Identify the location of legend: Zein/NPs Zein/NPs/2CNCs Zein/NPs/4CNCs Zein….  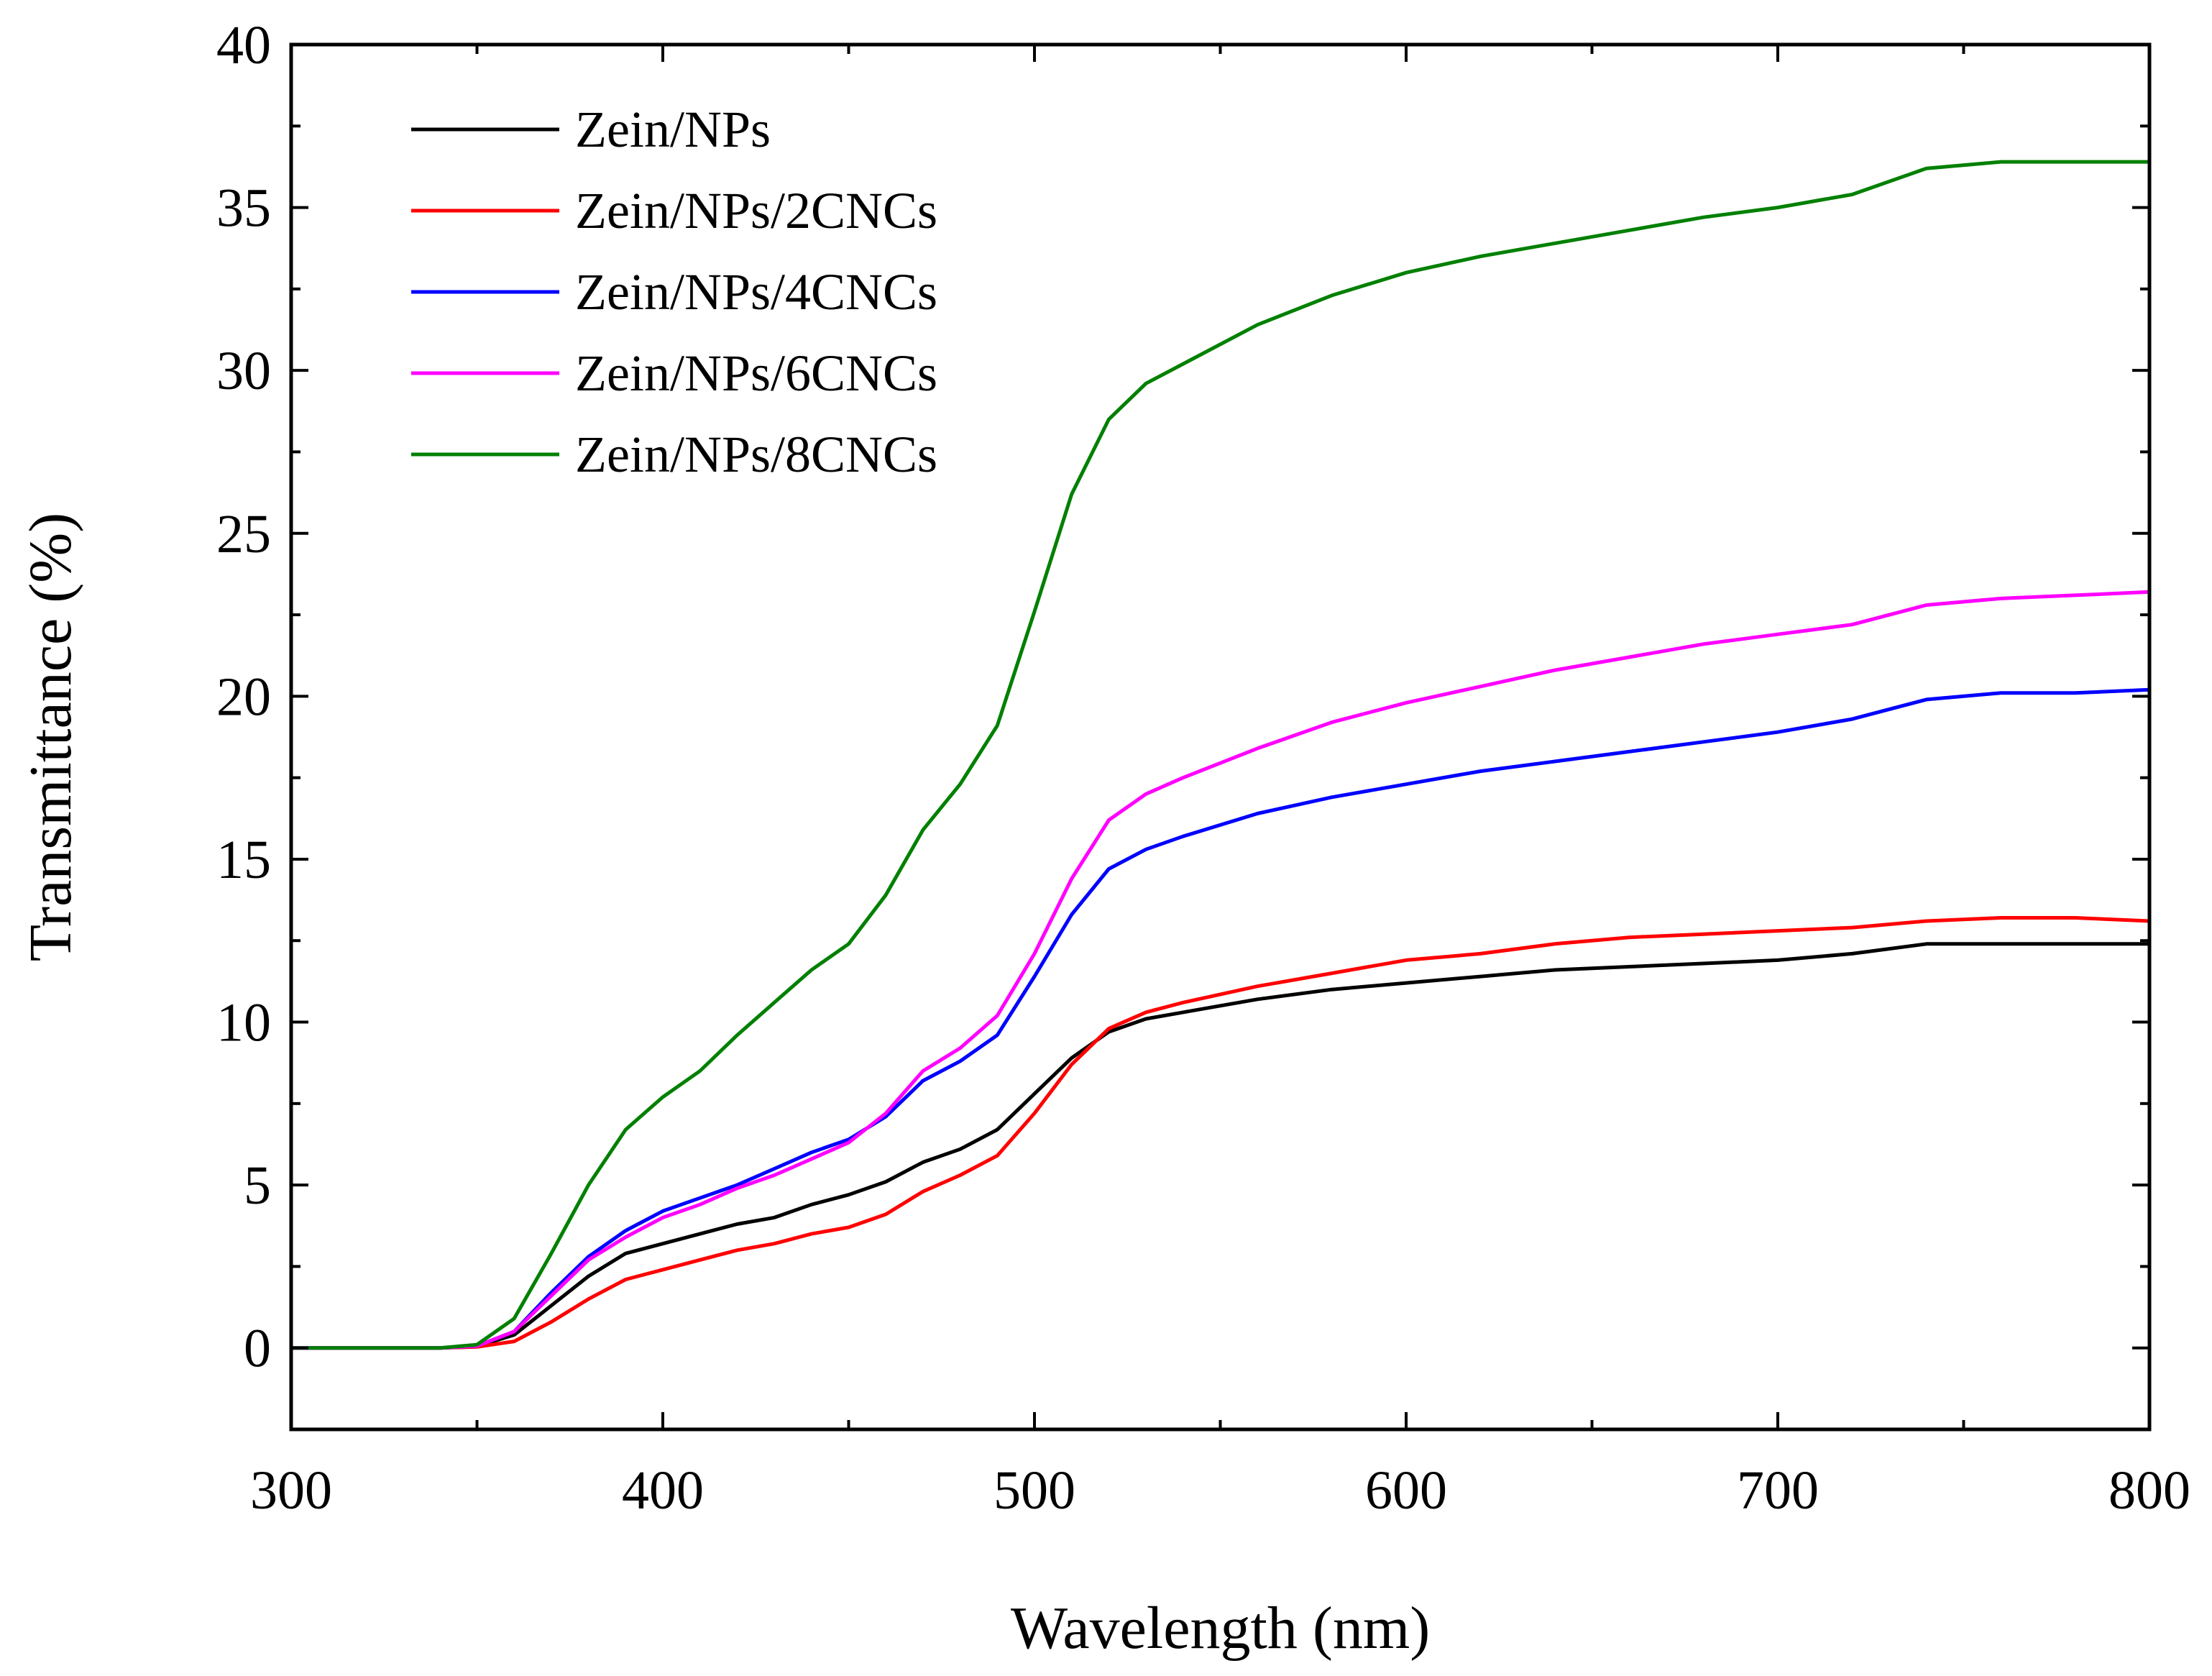
(674, 292).